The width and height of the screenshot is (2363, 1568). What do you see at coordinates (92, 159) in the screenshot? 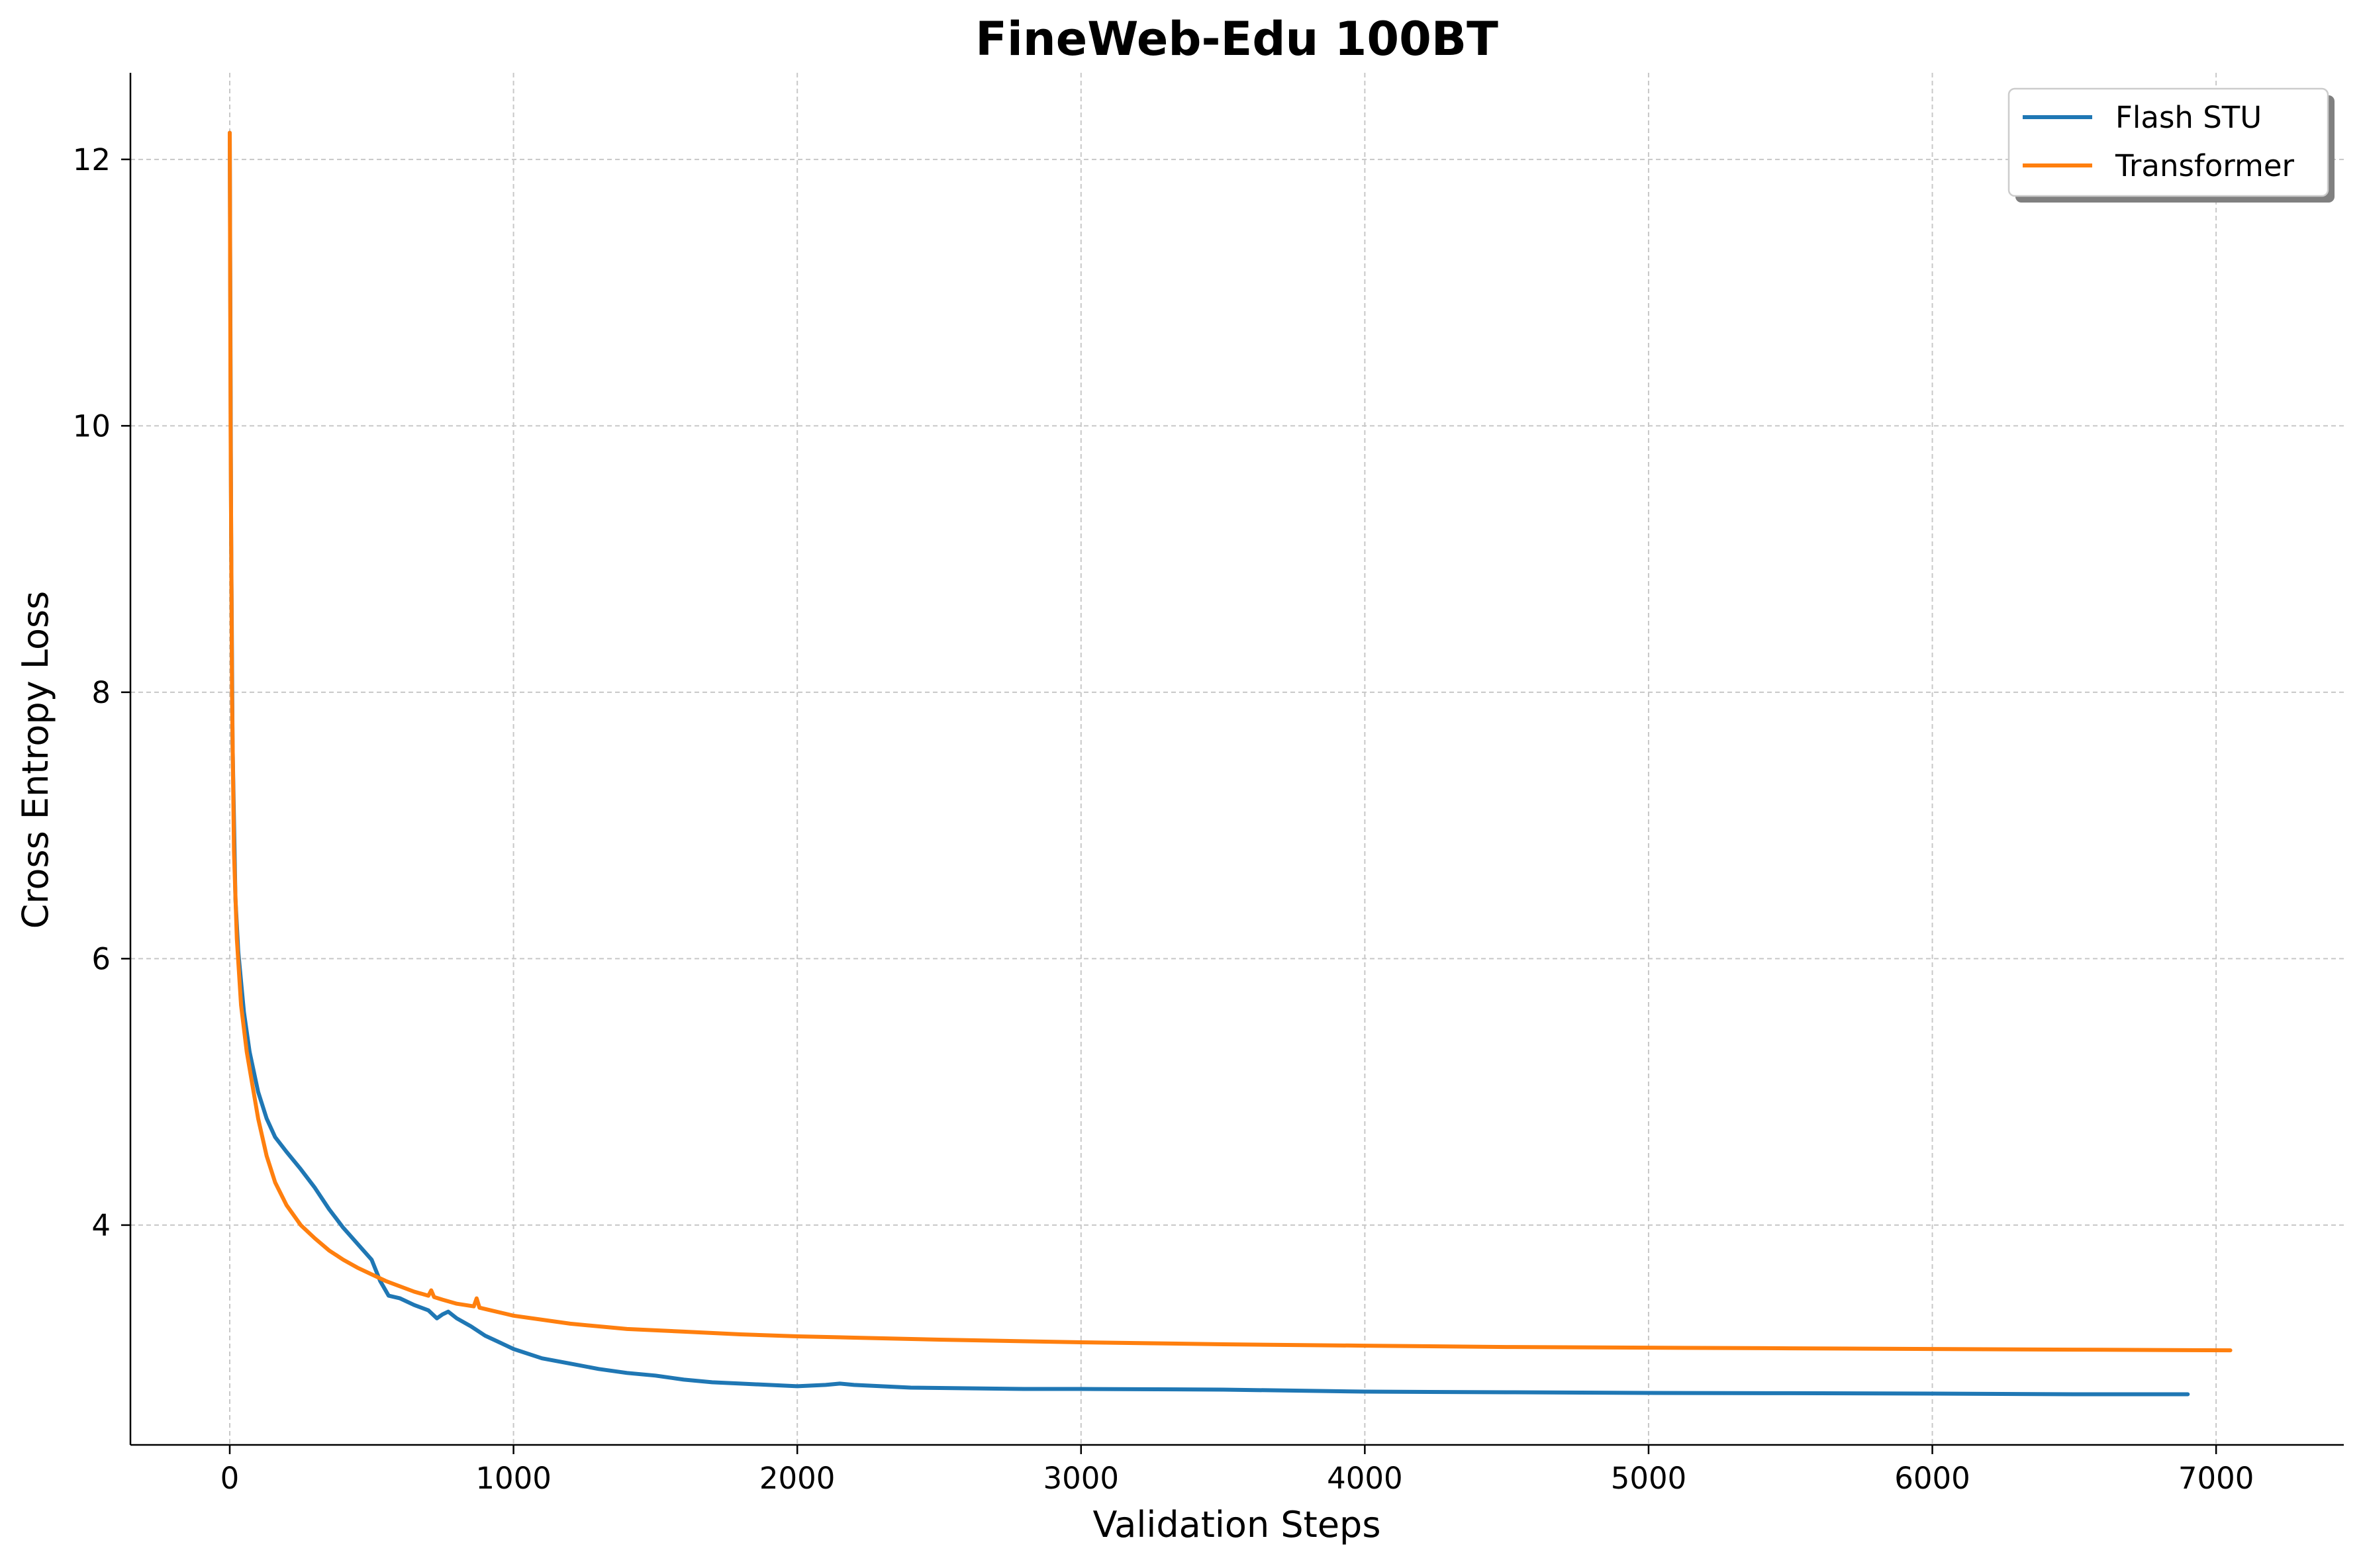
I see `y-tick-label: 12` at bounding box center [92, 159].